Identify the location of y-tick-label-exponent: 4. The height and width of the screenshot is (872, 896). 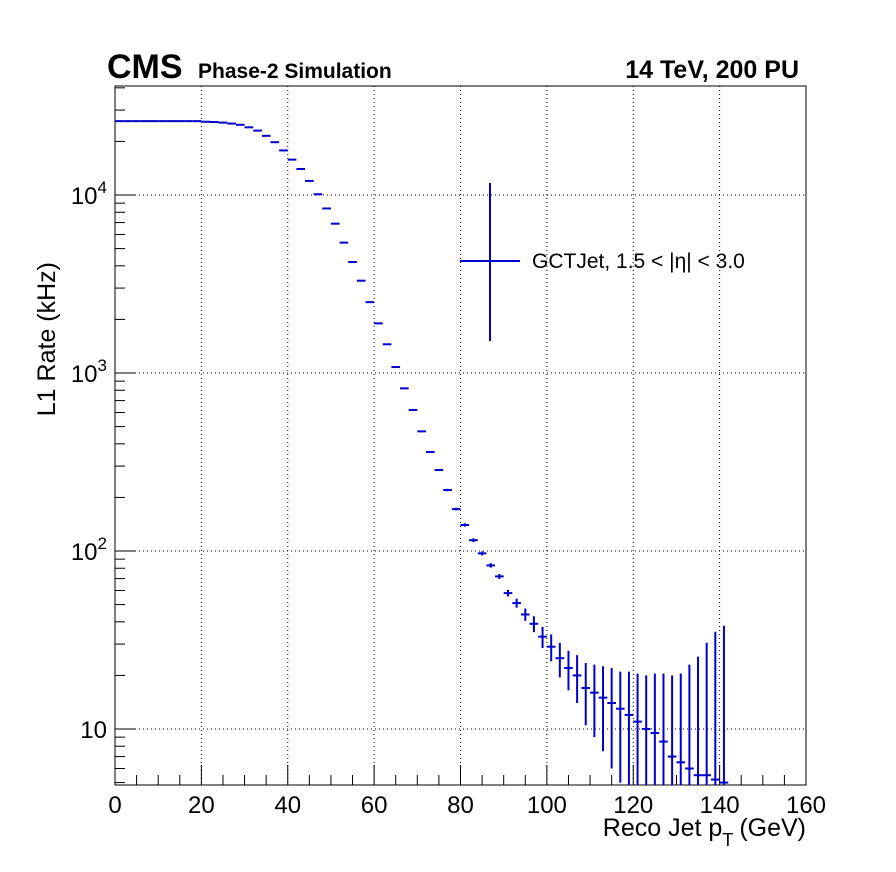
(102, 187).